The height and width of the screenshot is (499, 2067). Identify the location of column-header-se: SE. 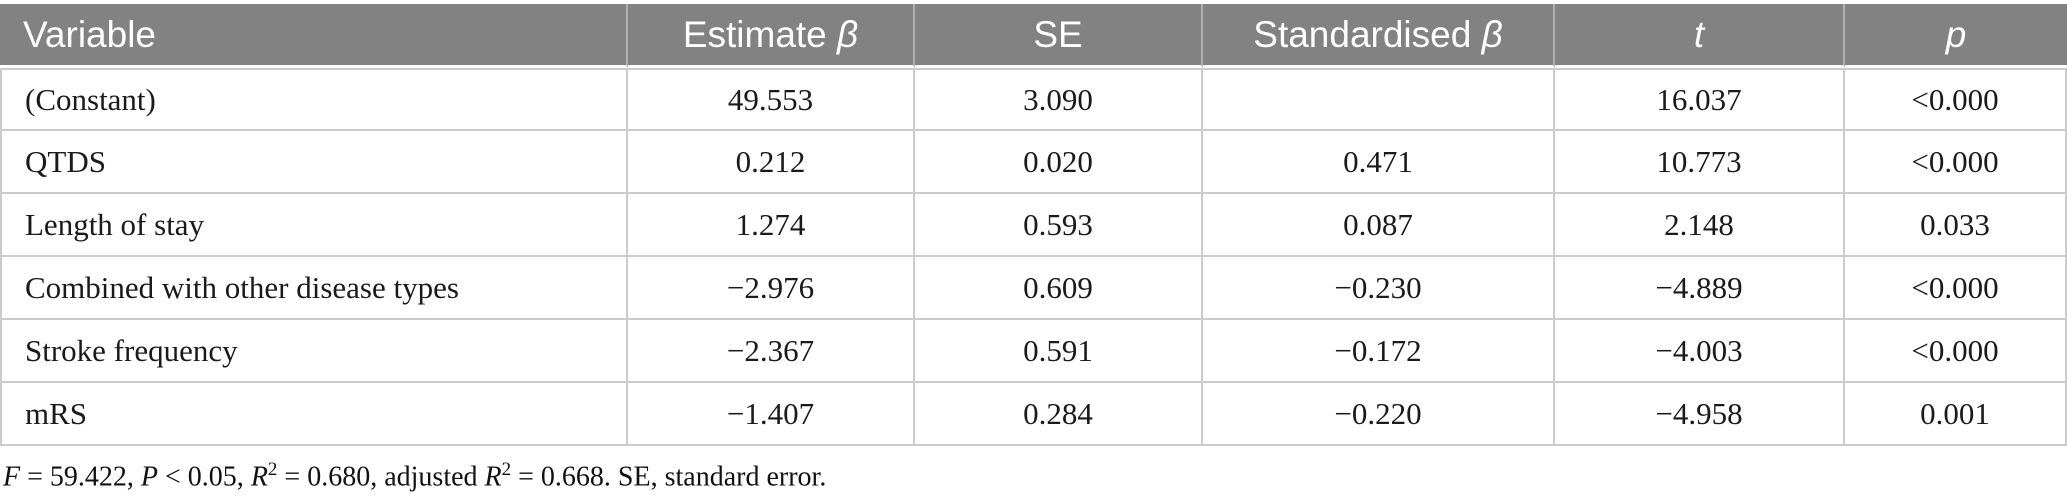
(1059, 36).